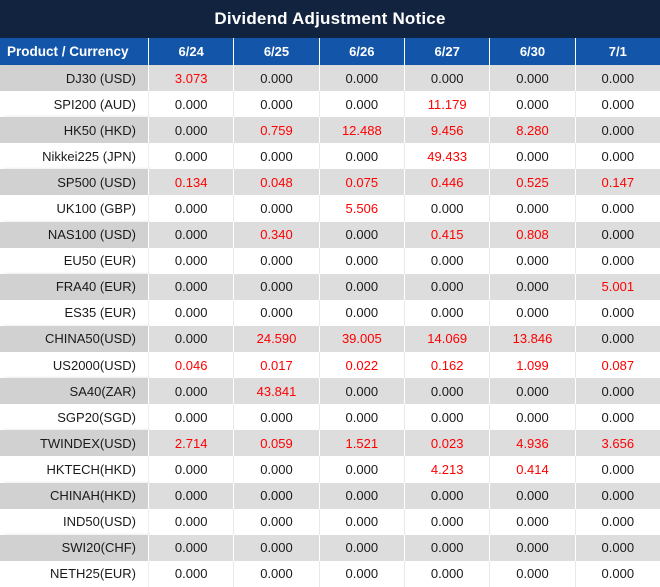  What do you see at coordinates (191, 443) in the screenshot?
I see `value-cell: 2.714` at bounding box center [191, 443].